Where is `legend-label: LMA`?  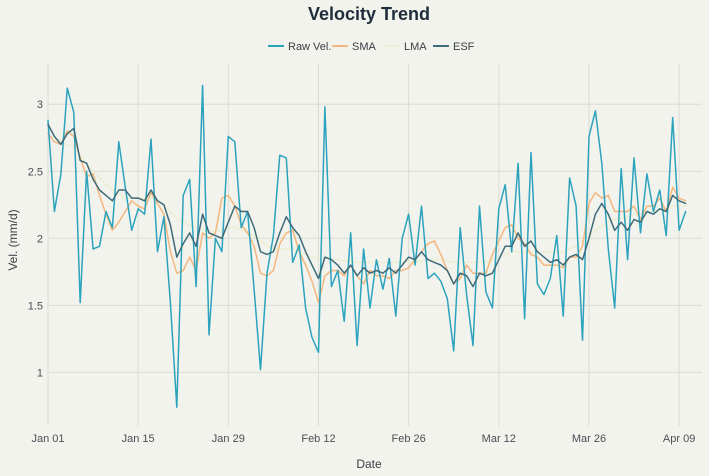
legend-label: LMA is located at coordinates (415, 47).